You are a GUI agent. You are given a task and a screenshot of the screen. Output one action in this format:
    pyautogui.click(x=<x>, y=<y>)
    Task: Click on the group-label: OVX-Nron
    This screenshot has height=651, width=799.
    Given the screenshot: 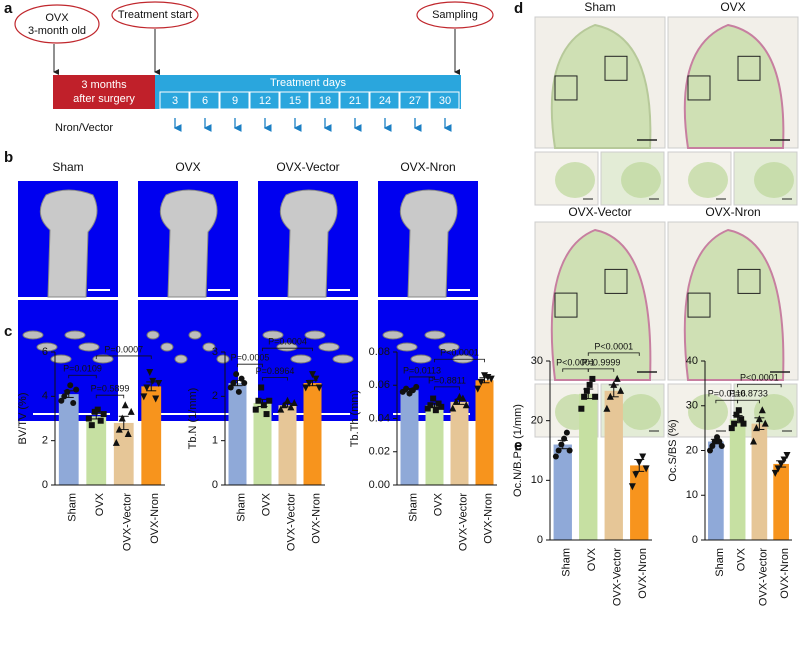 What is the action you would take?
    pyautogui.click(x=427, y=167)
    